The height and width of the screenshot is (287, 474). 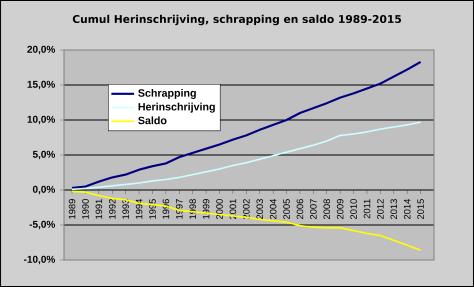 What do you see at coordinates (273, 209) in the screenshot?
I see `x-tick-label: 2004` at bounding box center [273, 209].